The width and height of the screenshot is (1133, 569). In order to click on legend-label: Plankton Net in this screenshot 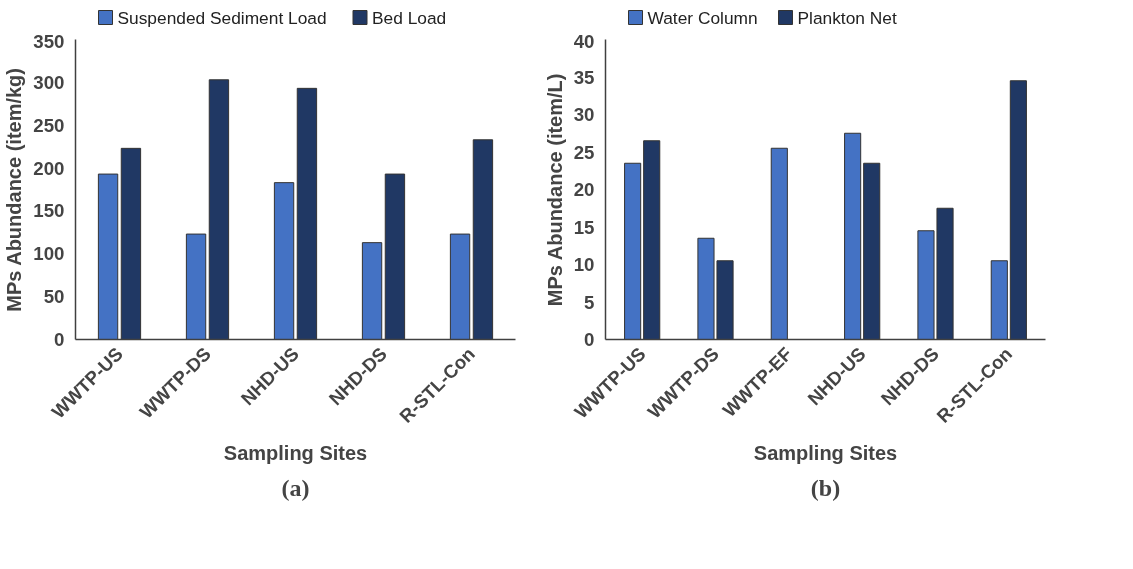, I will do `click(847, 17)`.